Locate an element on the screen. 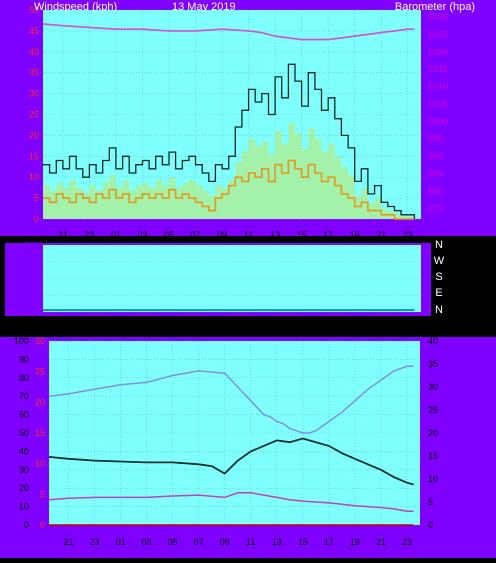 Image resolution: width=496 pixels, height=563 pixels. direction-tick-label: 0 is located at coordinates (36, 312).